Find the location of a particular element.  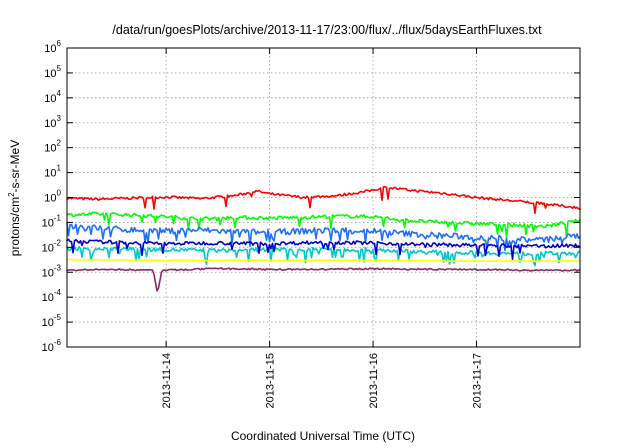

y-tick-label: 10⁻⁶ is located at coordinates (52, 346).